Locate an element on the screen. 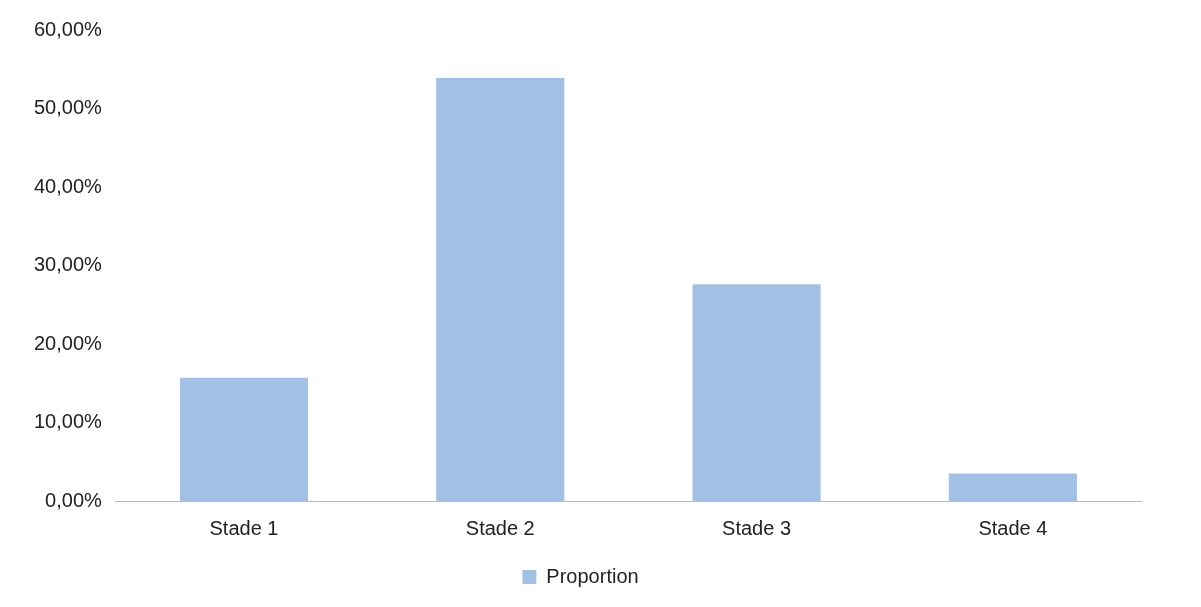 This screenshot has height=607, width=1201. legend-label: Proportion is located at coordinates (592, 575).